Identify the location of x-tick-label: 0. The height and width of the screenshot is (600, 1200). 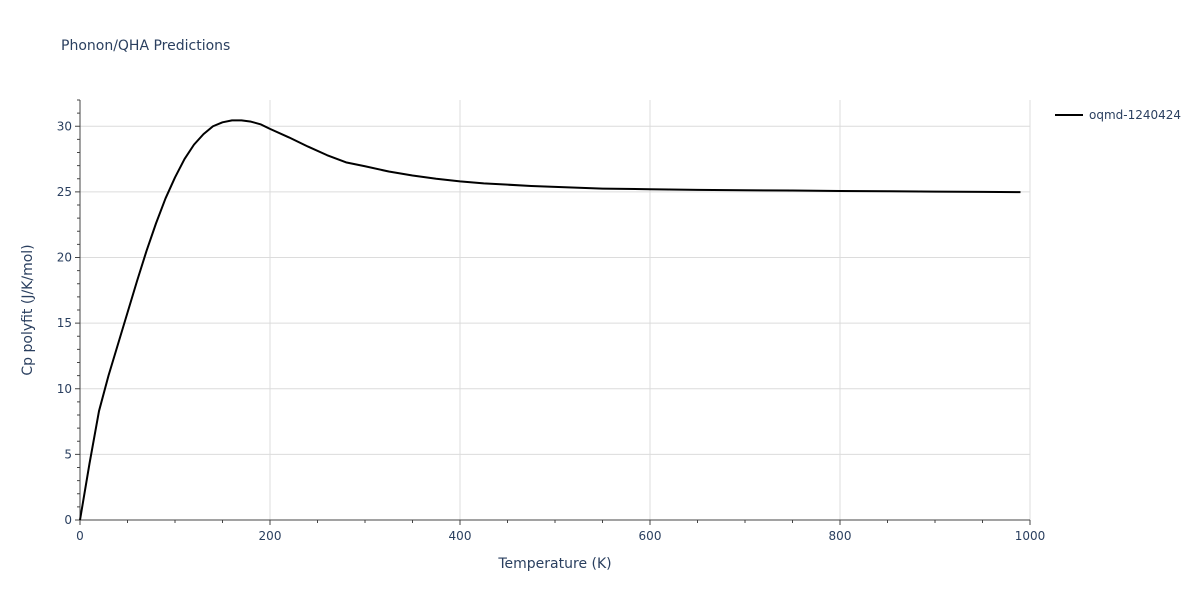
(80, 536).